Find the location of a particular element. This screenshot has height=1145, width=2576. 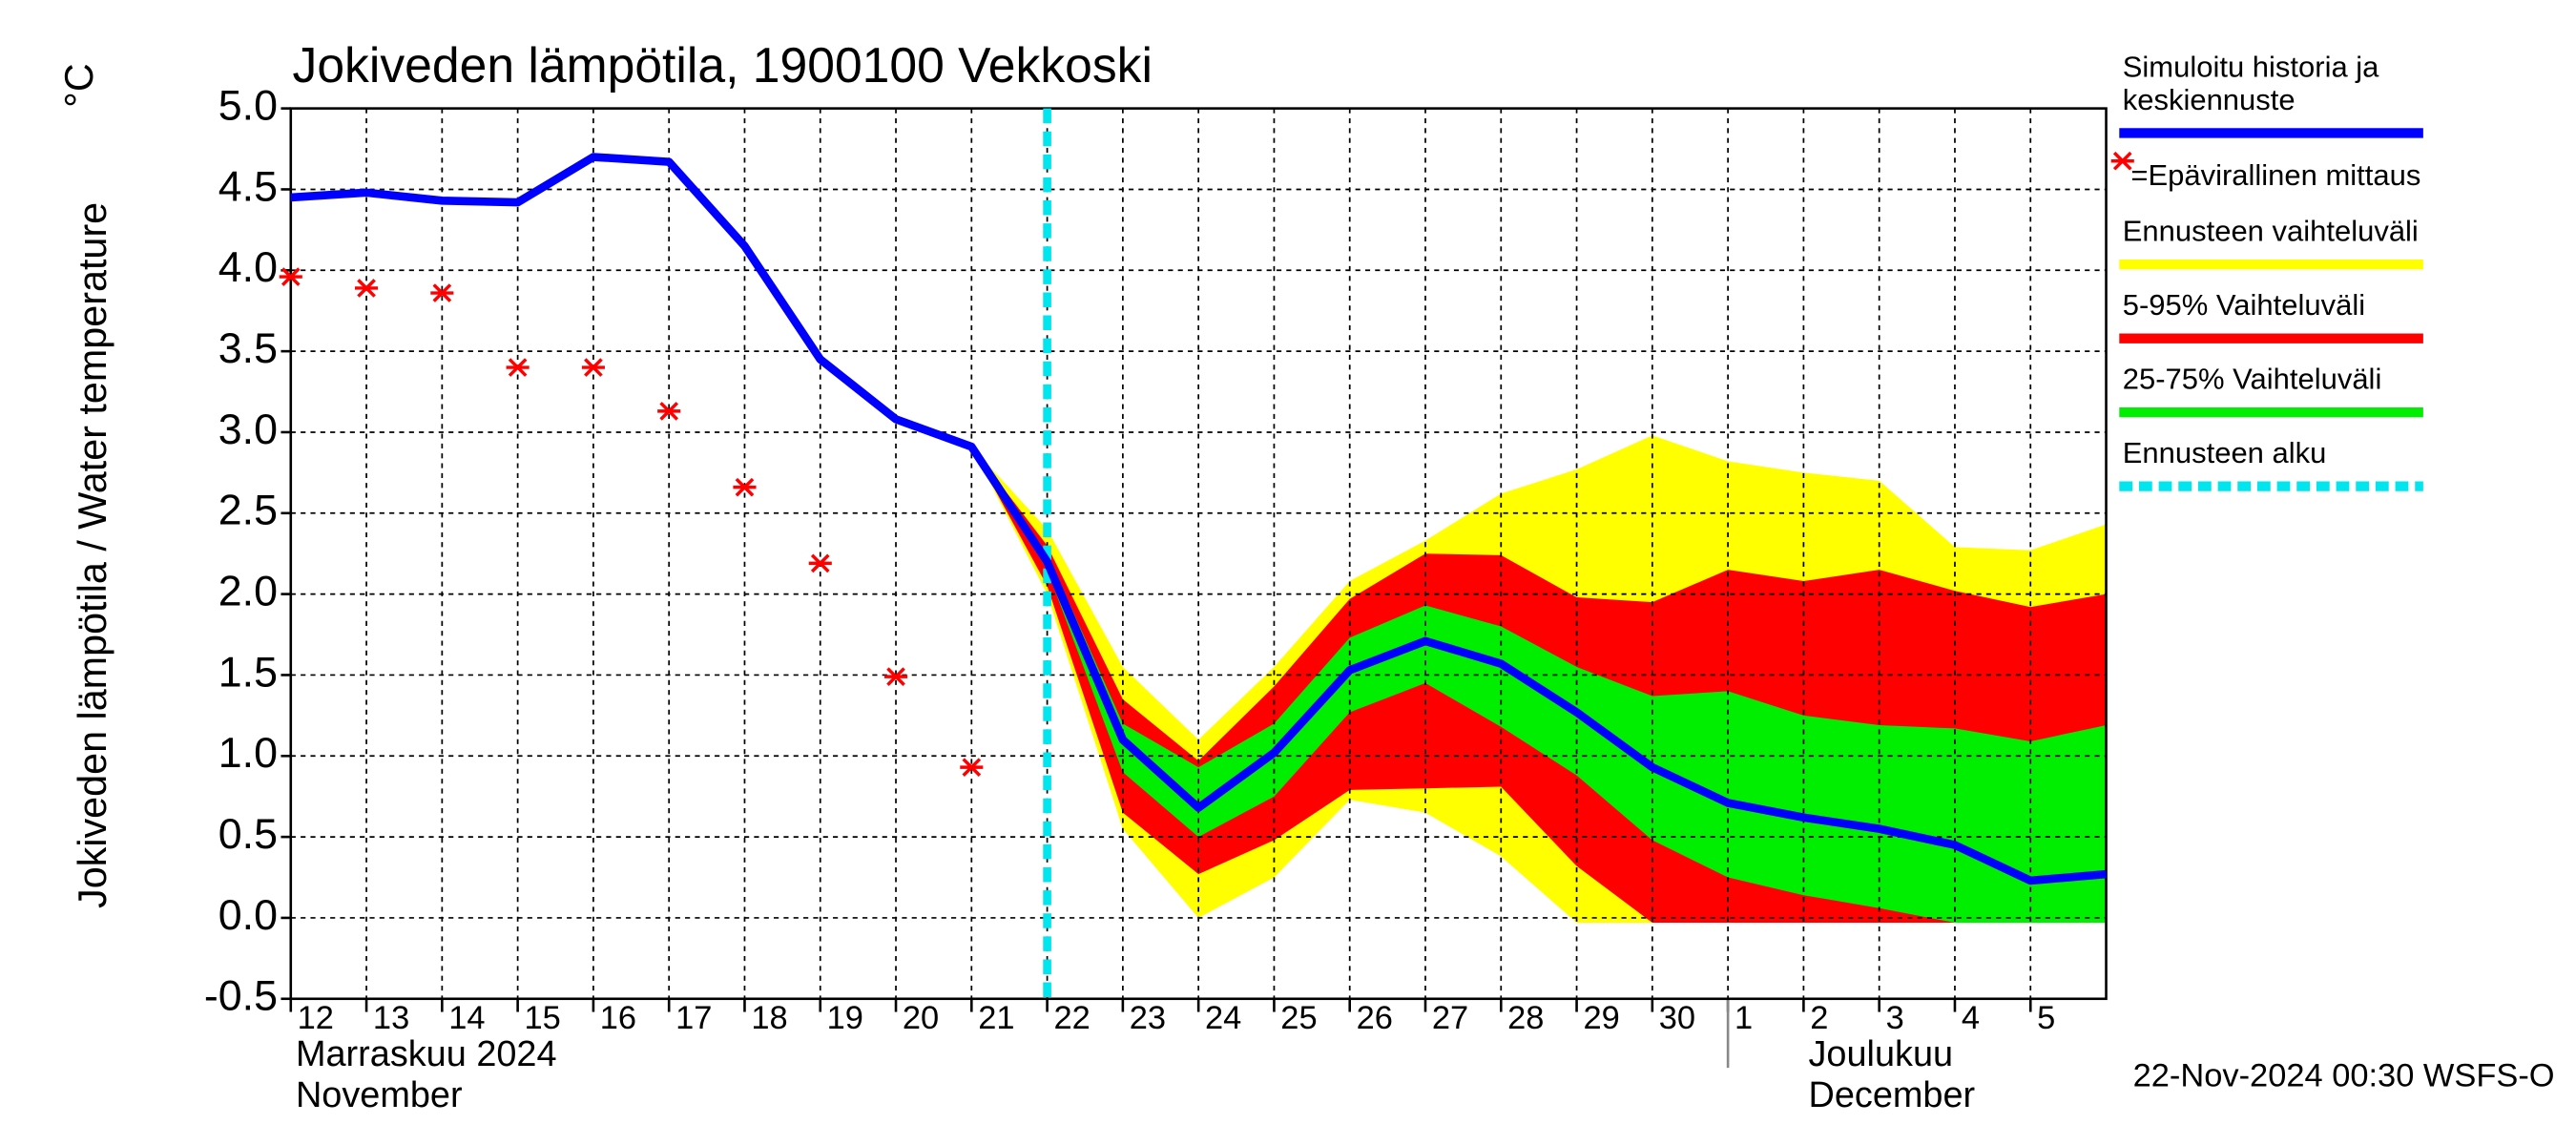

month-label: Marraskuu 2024 is located at coordinates (426, 1054).